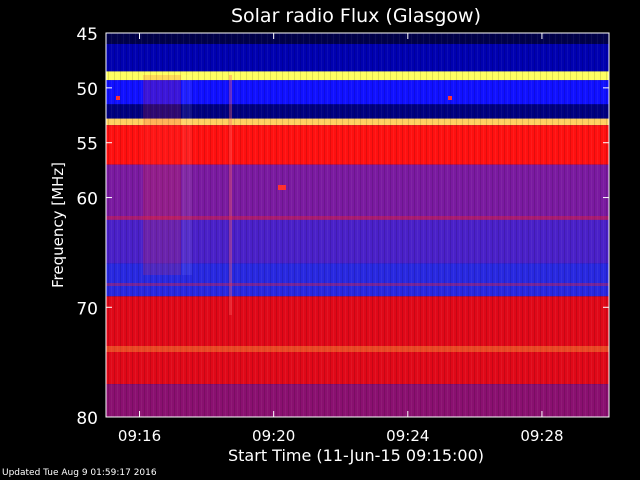 Image resolution: width=640 pixels, height=480 pixels. Describe the element at coordinates (407, 436) in the screenshot. I see `x-tick-label: 09:24` at that location.